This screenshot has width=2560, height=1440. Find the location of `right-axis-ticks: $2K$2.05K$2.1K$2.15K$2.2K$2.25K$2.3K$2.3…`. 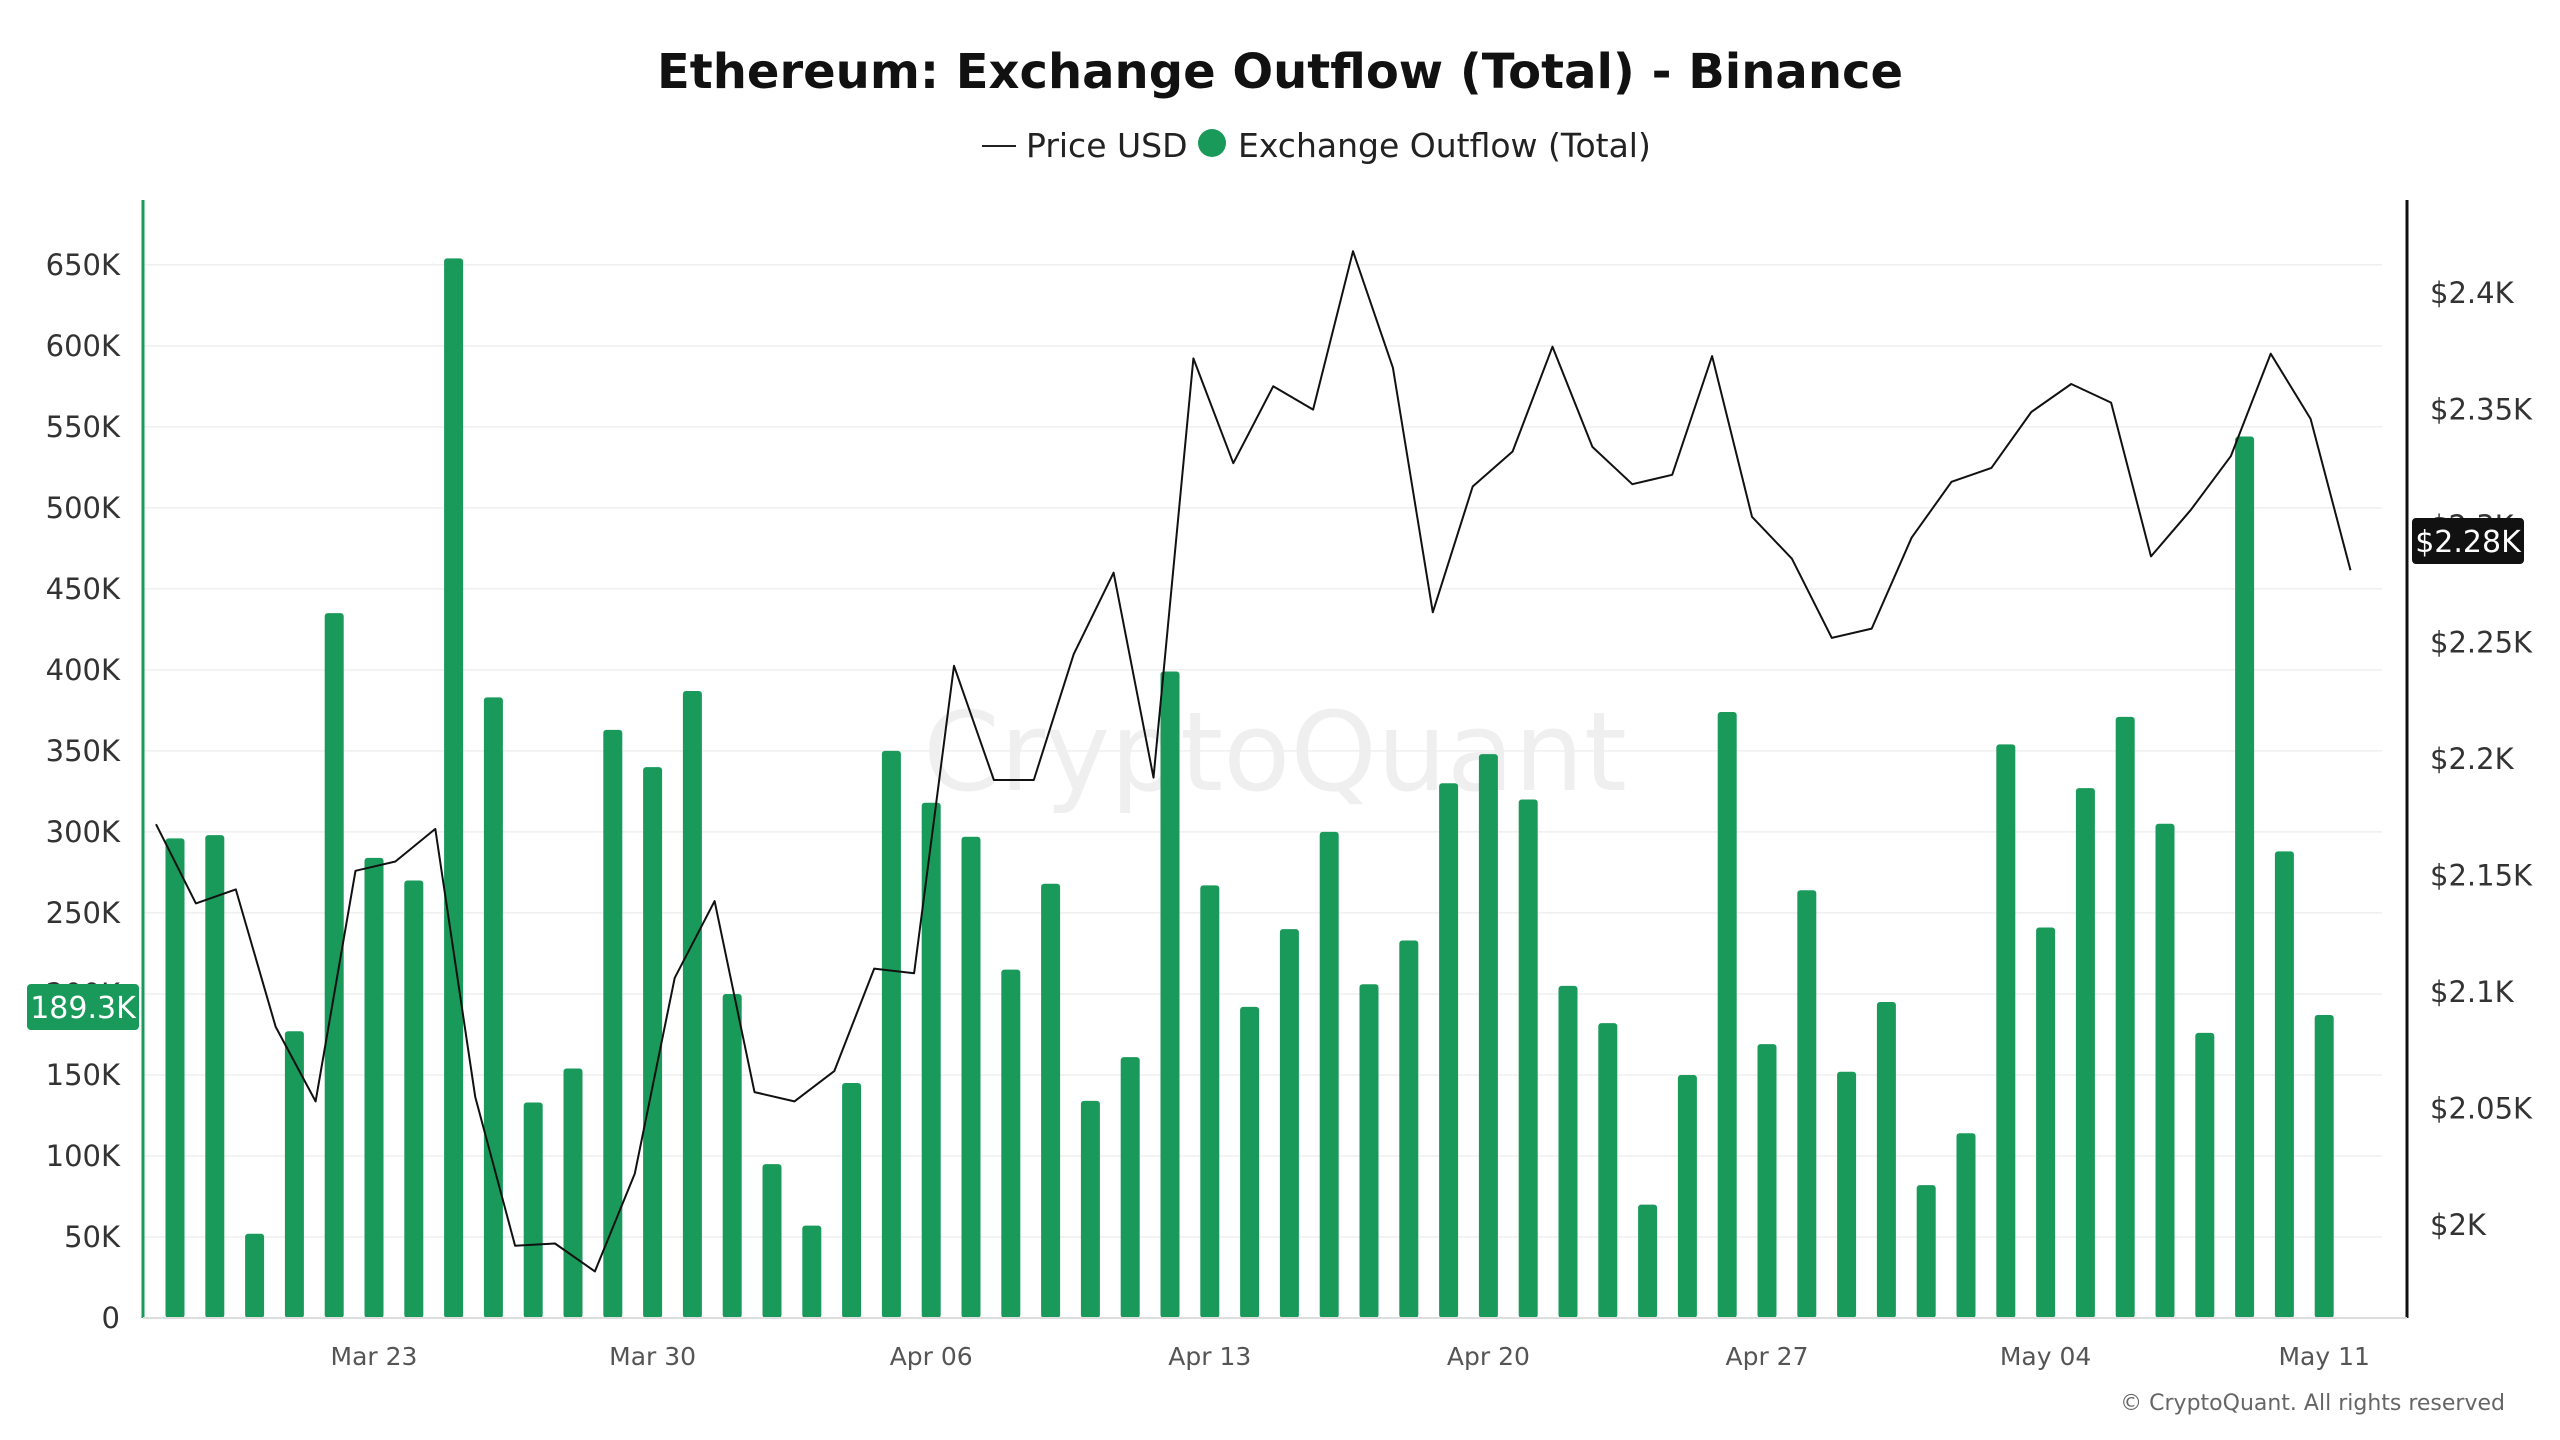

right-axis-ticks: $2K$2.05K$2.1K$2.15K$2.2K$2.25K$2.3K$2.3… is located at coordinates (2481, 759).